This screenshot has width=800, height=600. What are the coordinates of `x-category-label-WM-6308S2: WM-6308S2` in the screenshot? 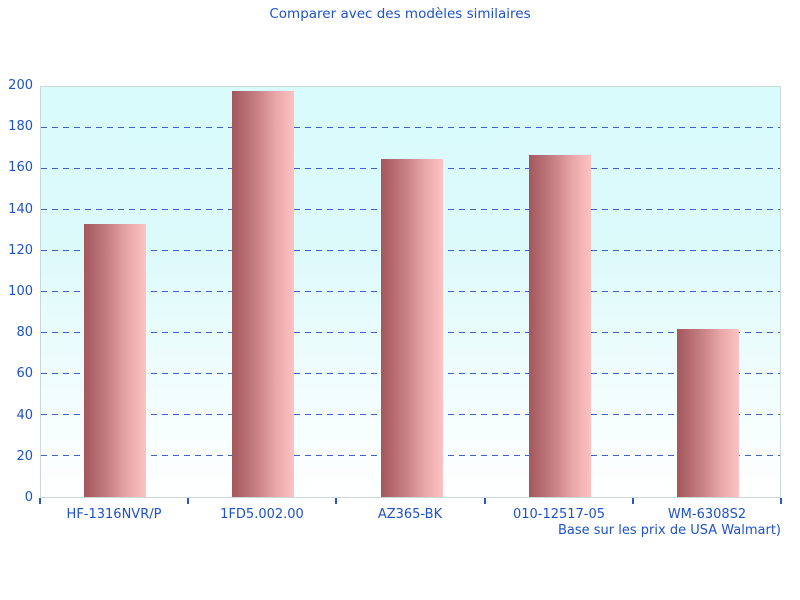 It's located at (707, 514).